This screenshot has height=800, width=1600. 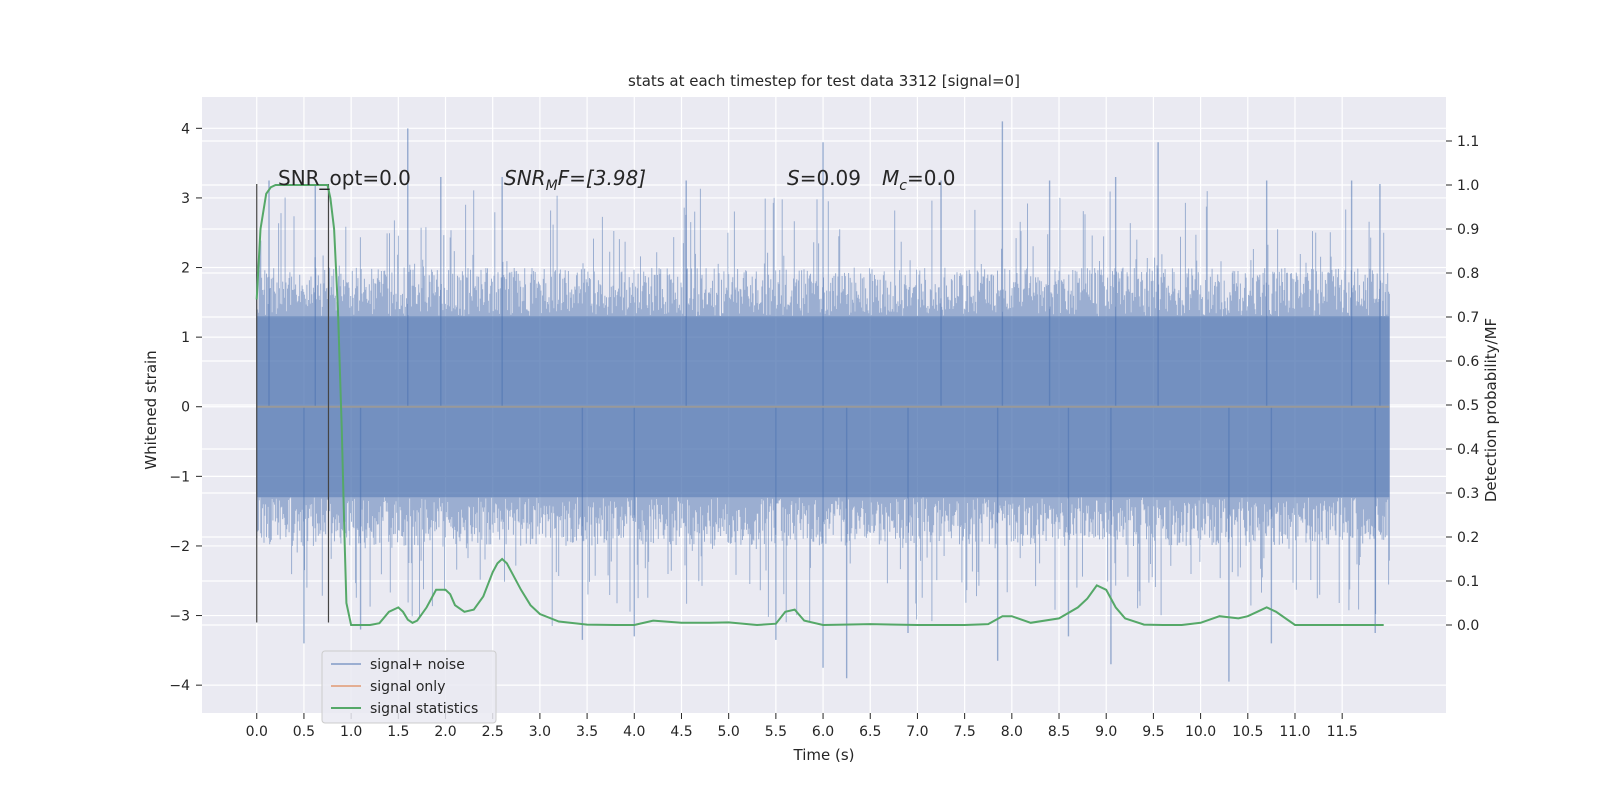 I want to click on y2-tick-label: 0.4, so click(x=1468, y=450).